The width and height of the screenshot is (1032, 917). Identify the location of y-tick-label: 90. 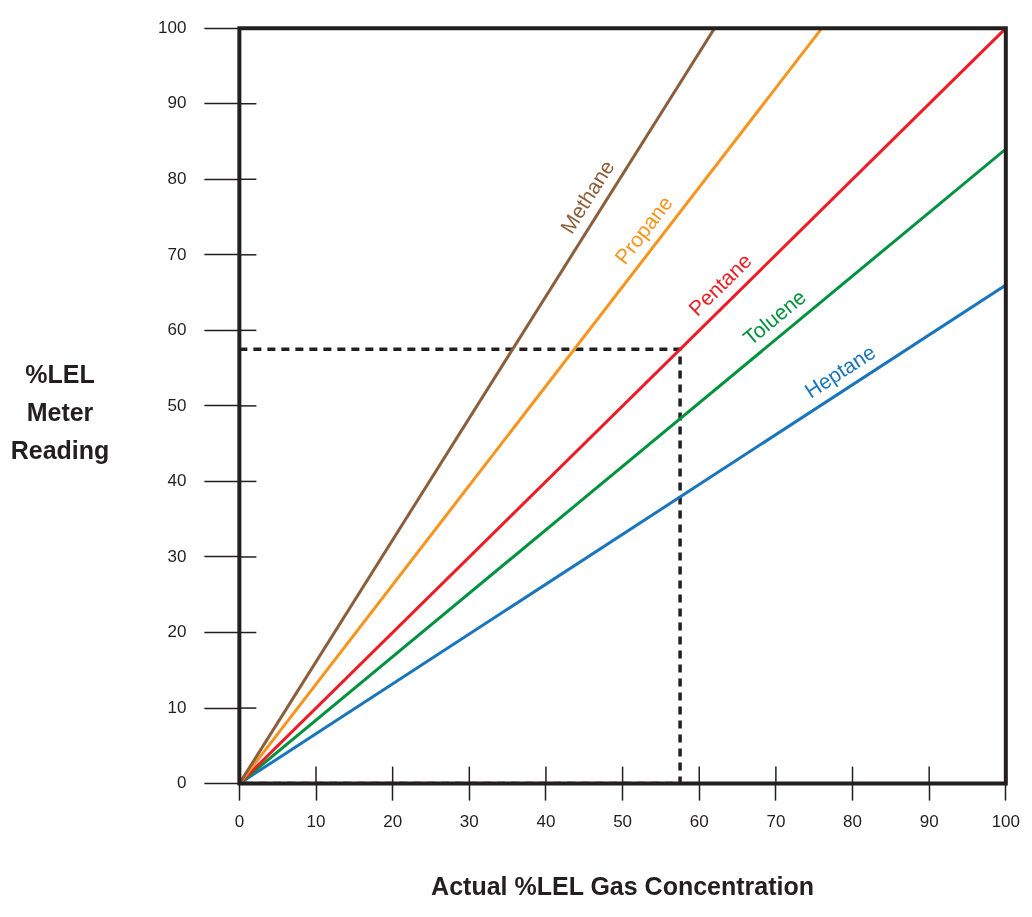
(177, 103).